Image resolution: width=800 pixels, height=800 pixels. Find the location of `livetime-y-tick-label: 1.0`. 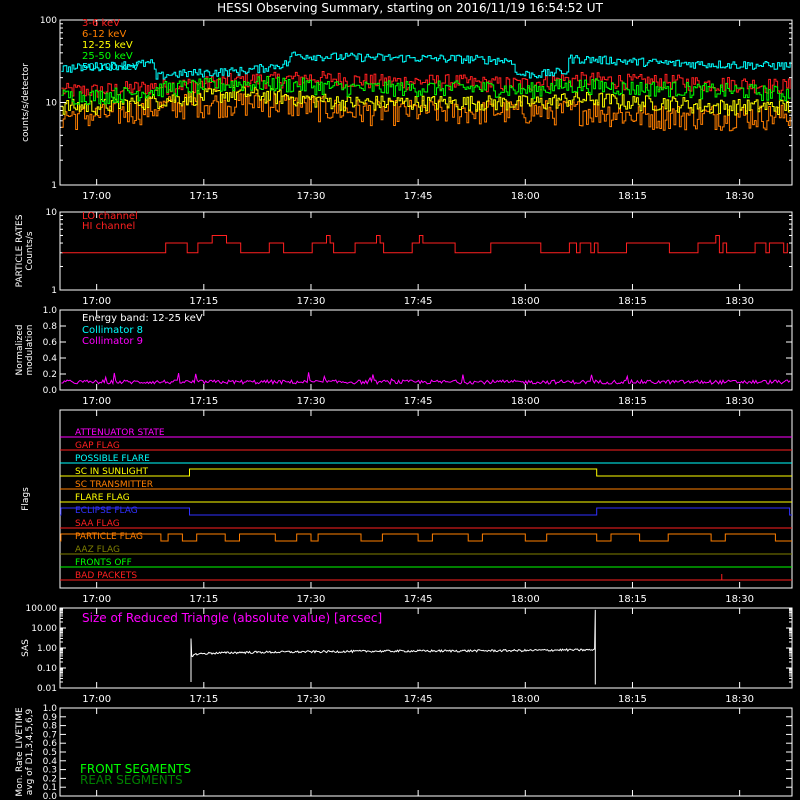

livetime-y-tick-label: 1.0 is located at coordinates (50, 709).